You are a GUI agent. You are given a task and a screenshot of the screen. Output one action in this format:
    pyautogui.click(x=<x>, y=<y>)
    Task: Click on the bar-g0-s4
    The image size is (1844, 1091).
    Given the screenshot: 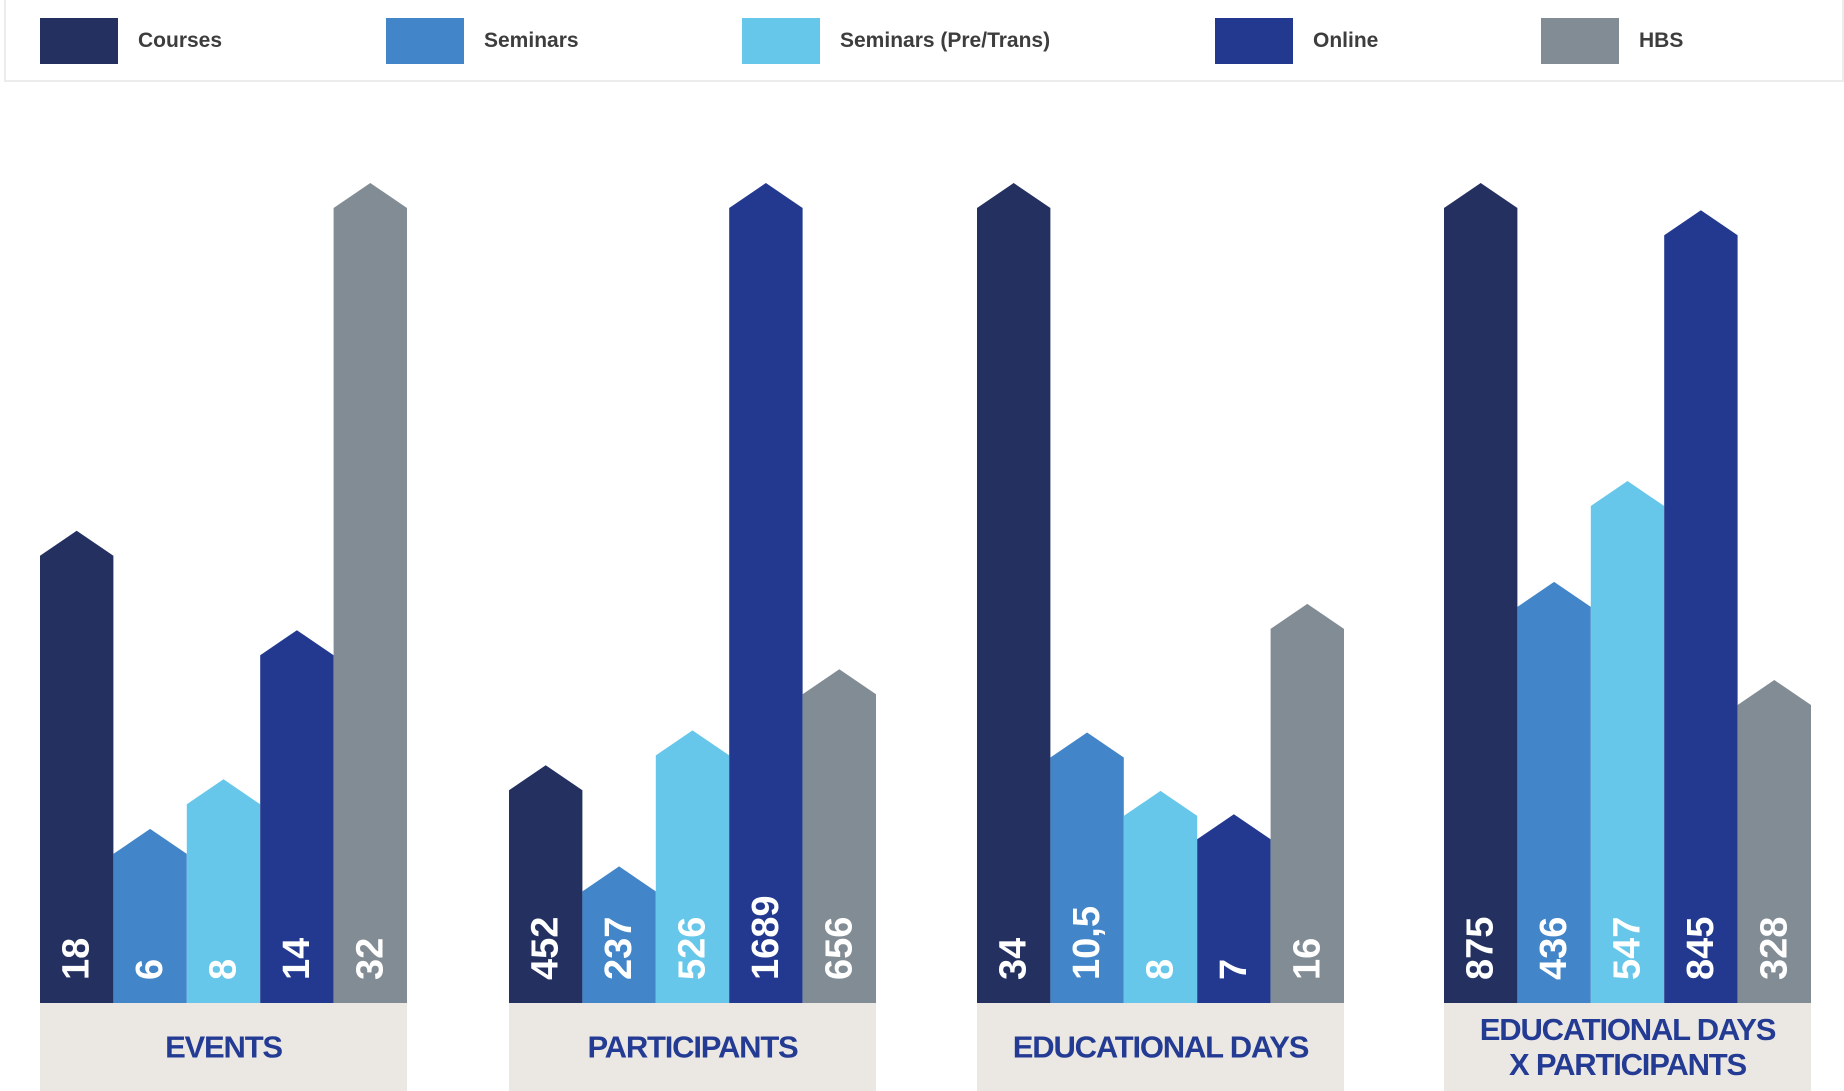 What is the action you would take?
    pyautogui.click(x=370, y=593)
    